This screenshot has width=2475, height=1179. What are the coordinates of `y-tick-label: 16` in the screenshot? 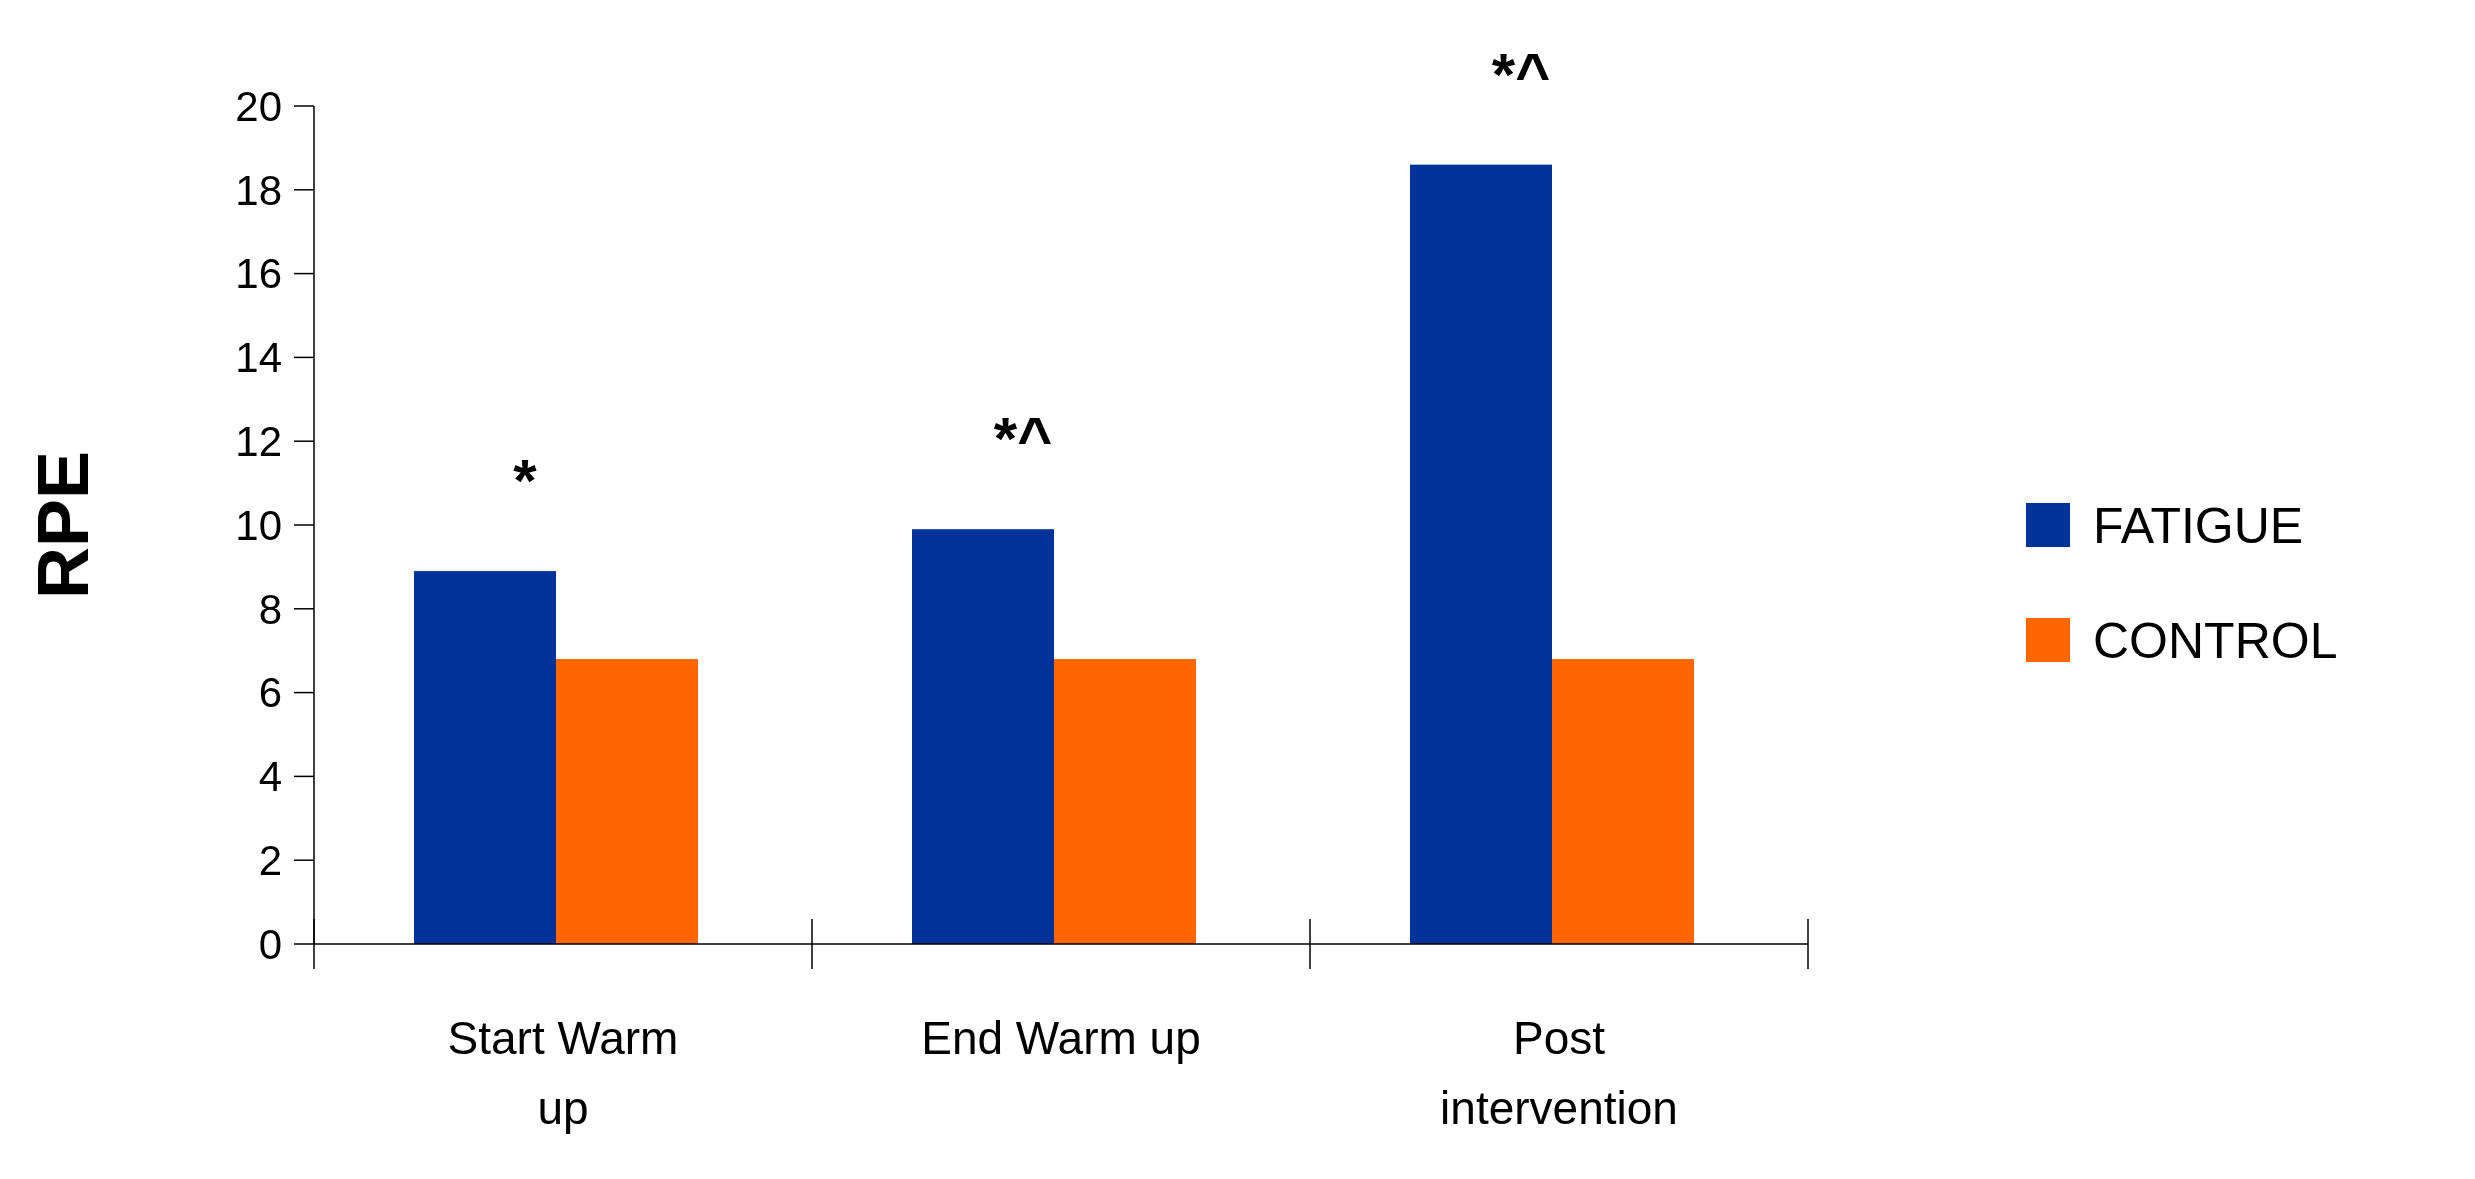 It's located at (258, 274).